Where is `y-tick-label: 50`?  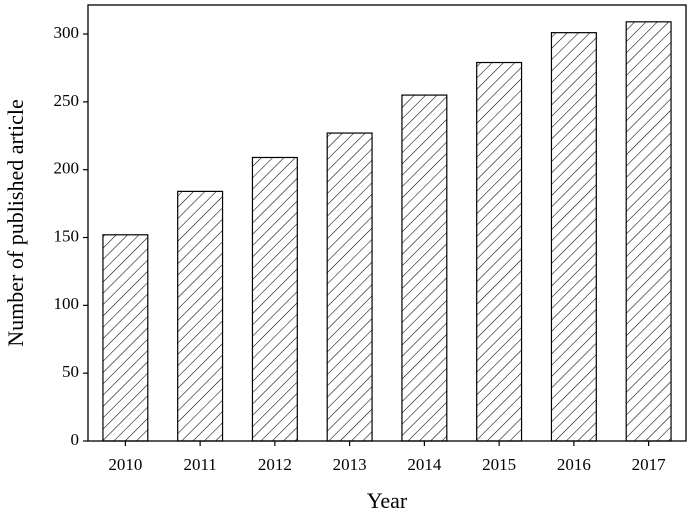
y-tick-label: 50 is located at coordinates (70, 371).